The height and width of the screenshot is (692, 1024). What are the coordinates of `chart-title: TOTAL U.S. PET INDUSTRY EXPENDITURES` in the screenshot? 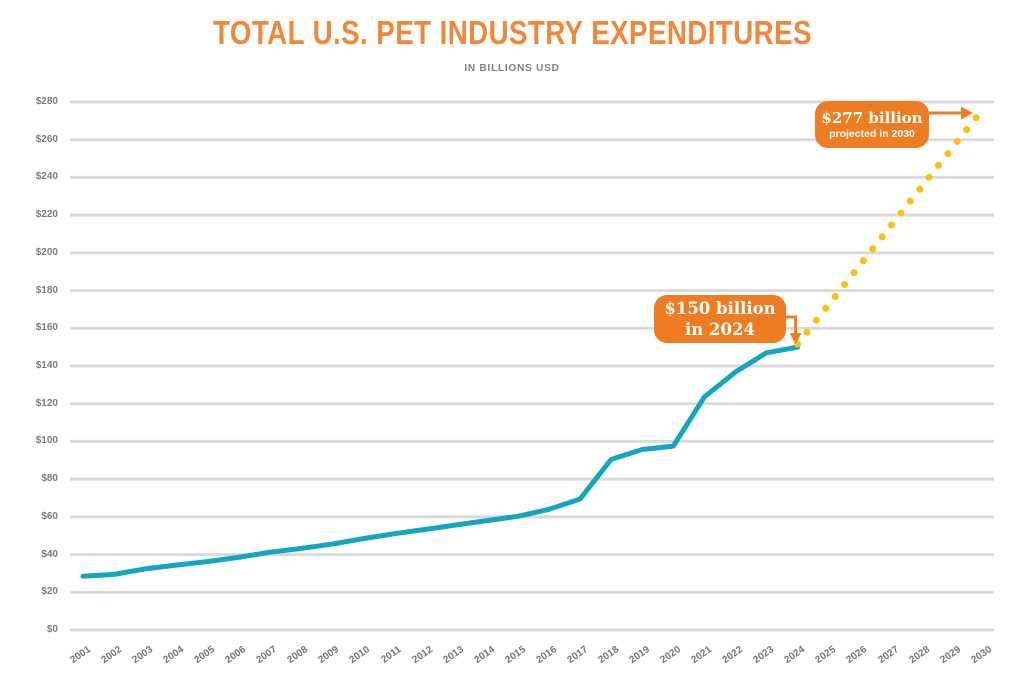 It's located at (512, 33).